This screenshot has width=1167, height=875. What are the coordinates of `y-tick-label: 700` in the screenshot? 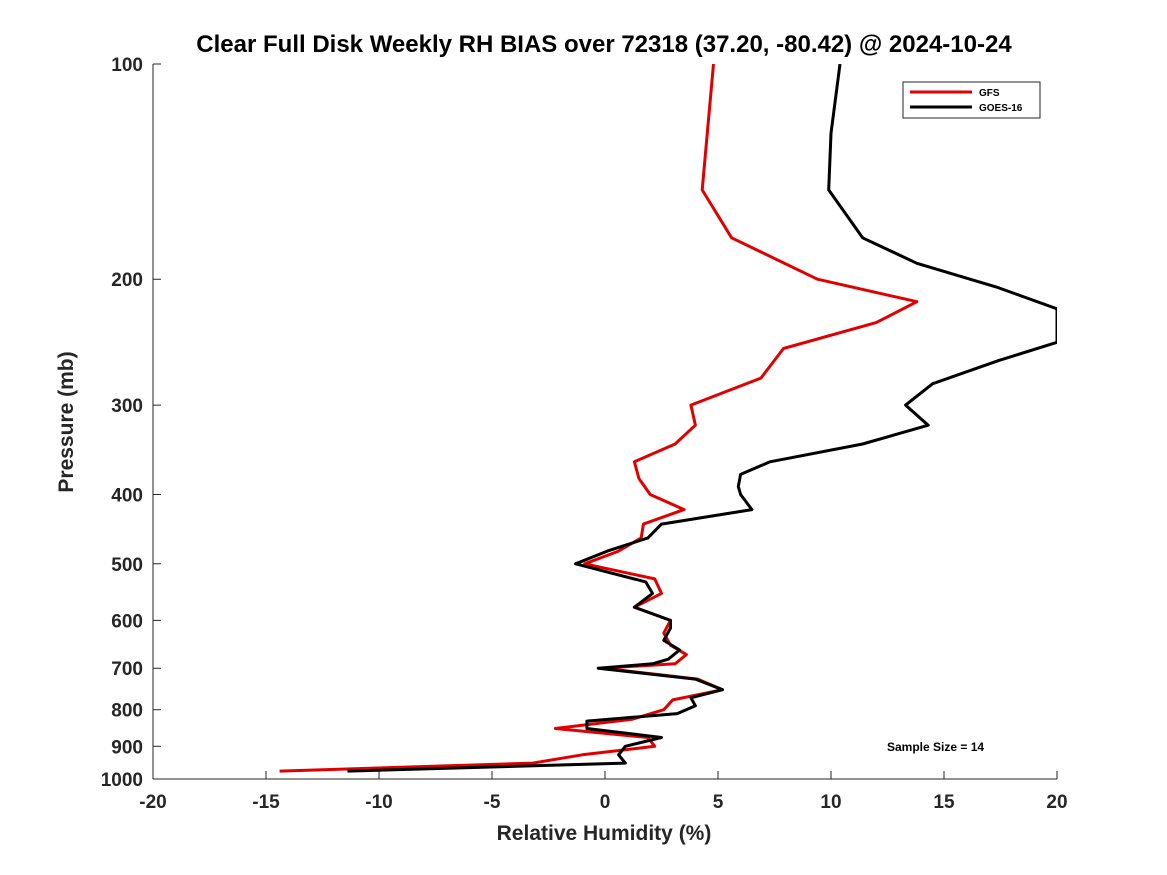 It's located at (127, 669).